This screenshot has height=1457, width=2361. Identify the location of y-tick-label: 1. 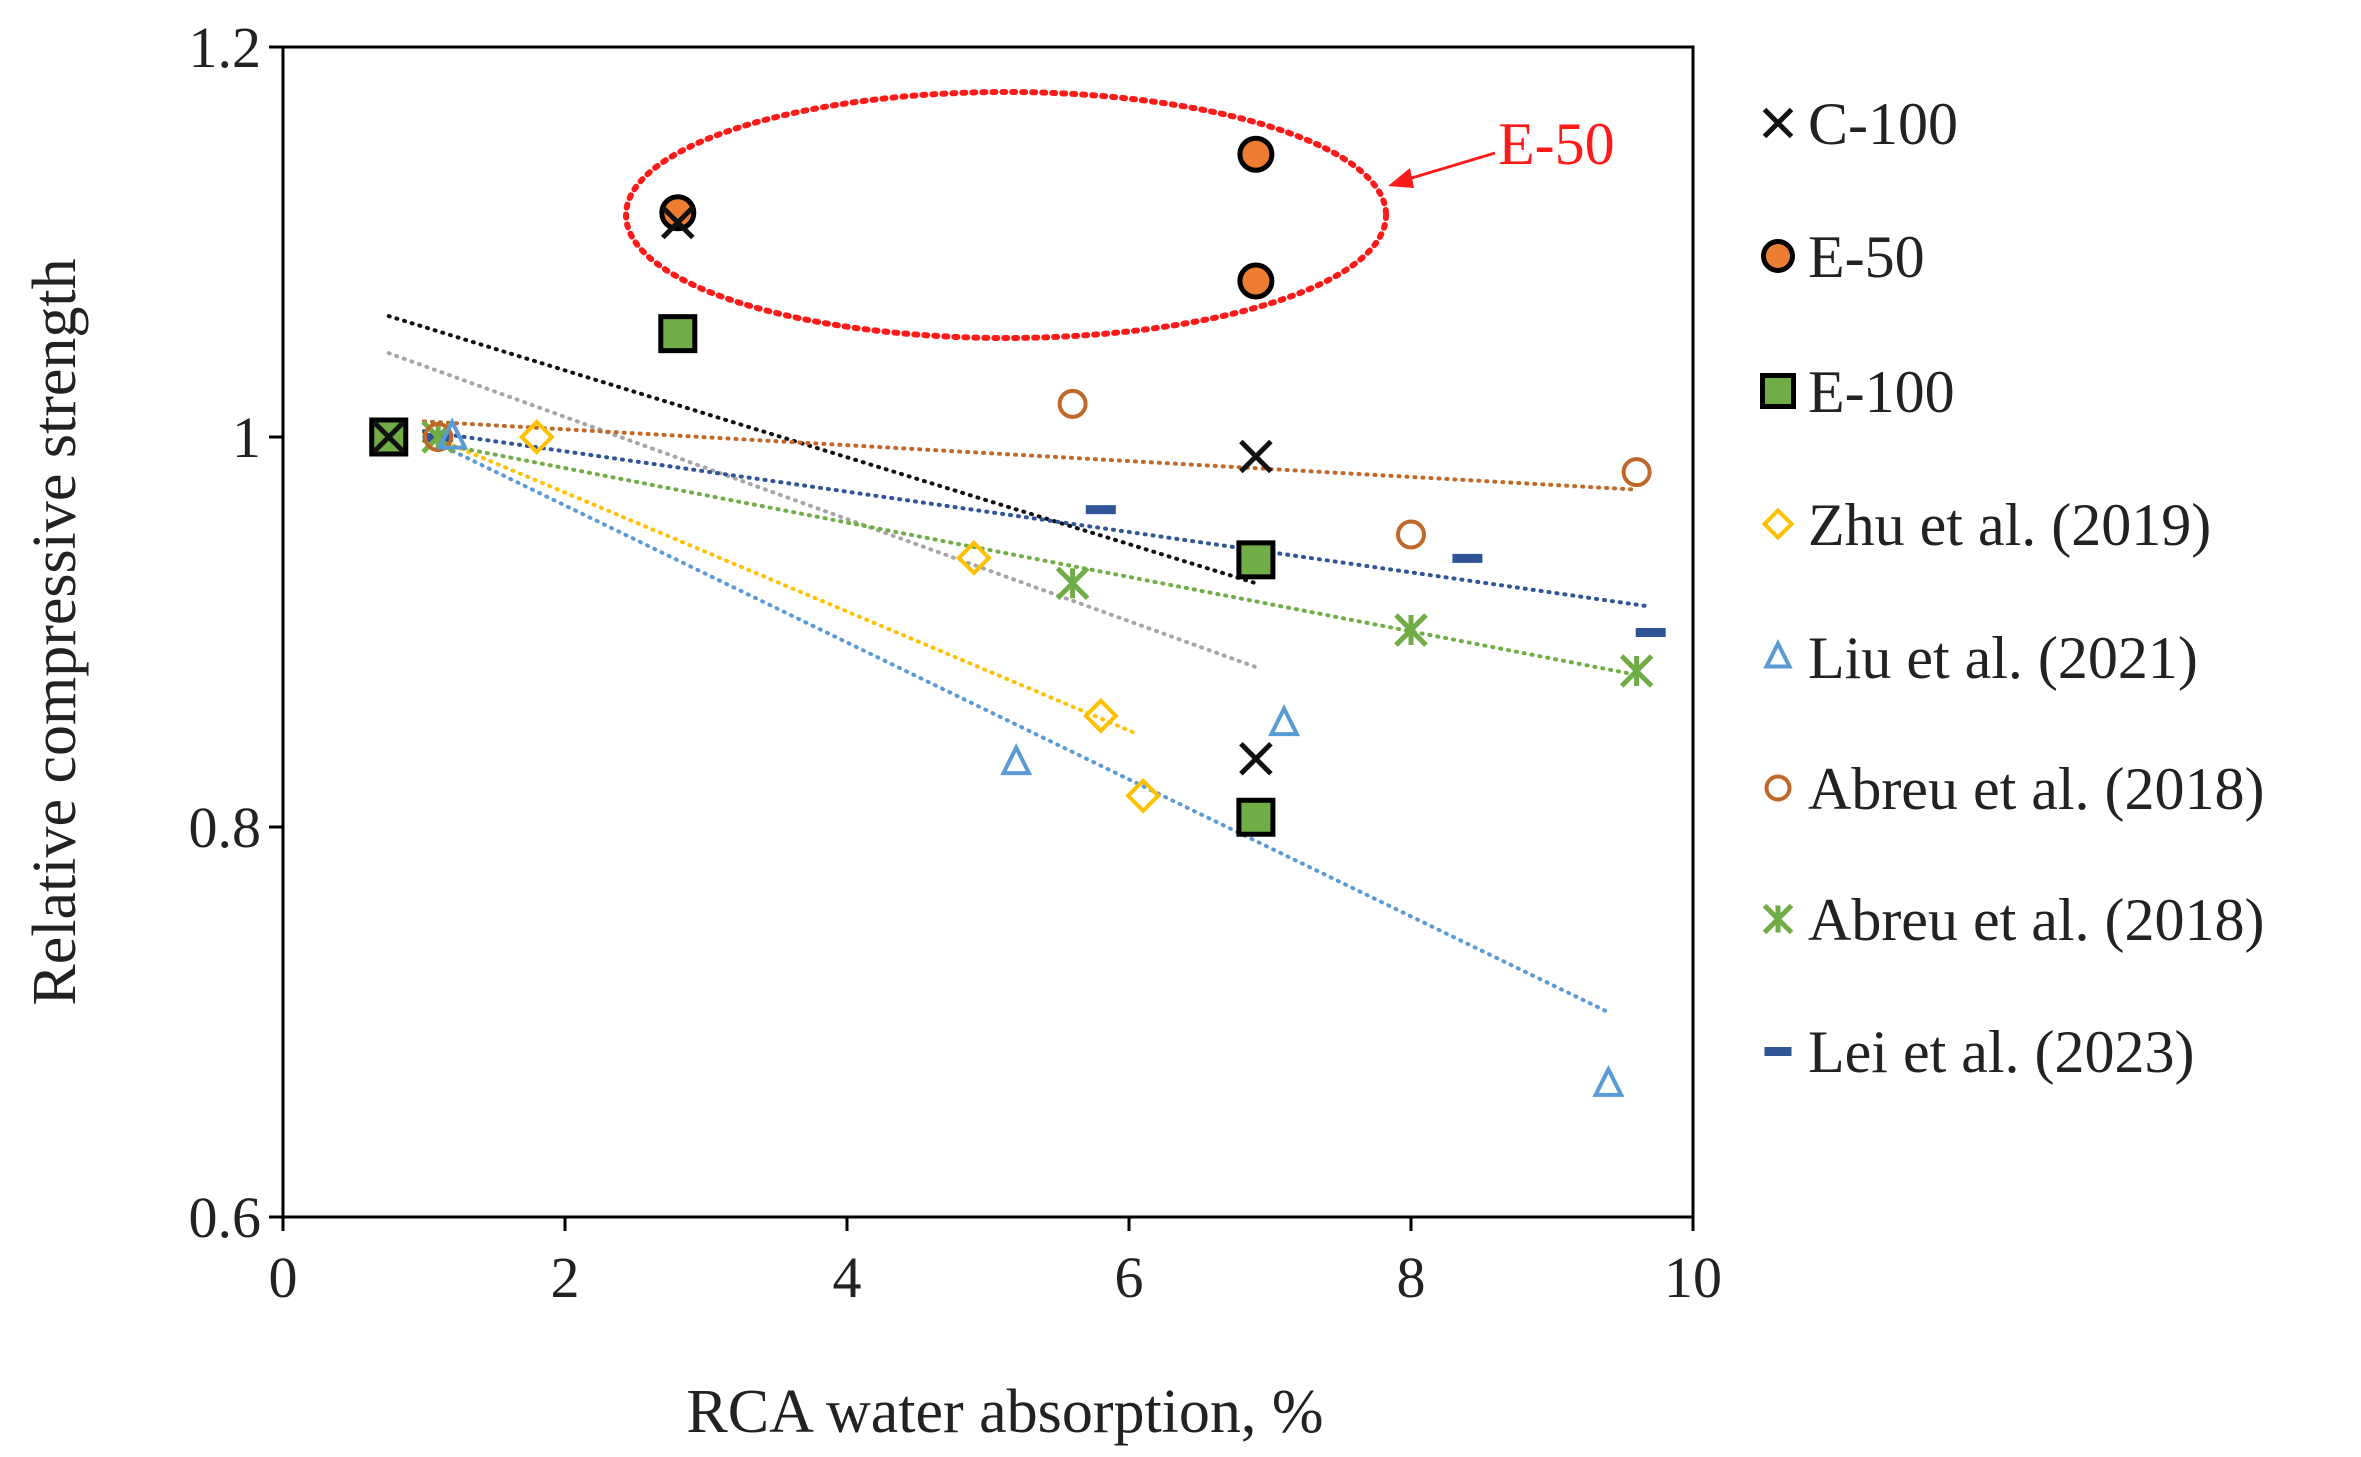
(246, 437).